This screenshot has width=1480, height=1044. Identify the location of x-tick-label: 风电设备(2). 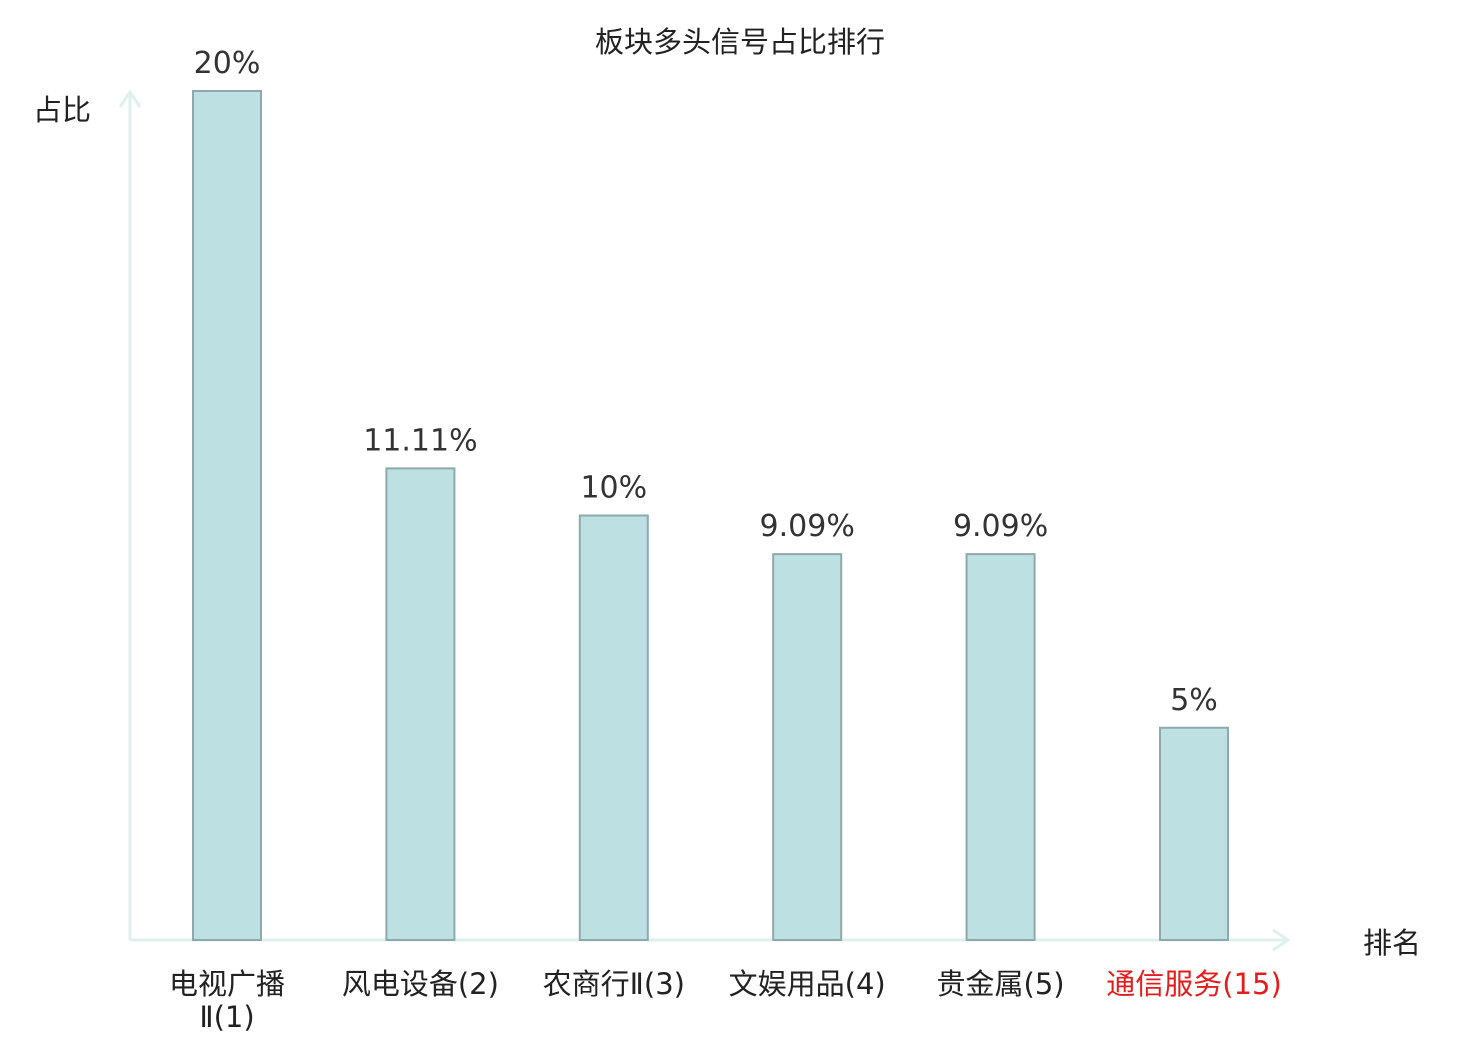
(420, 984).